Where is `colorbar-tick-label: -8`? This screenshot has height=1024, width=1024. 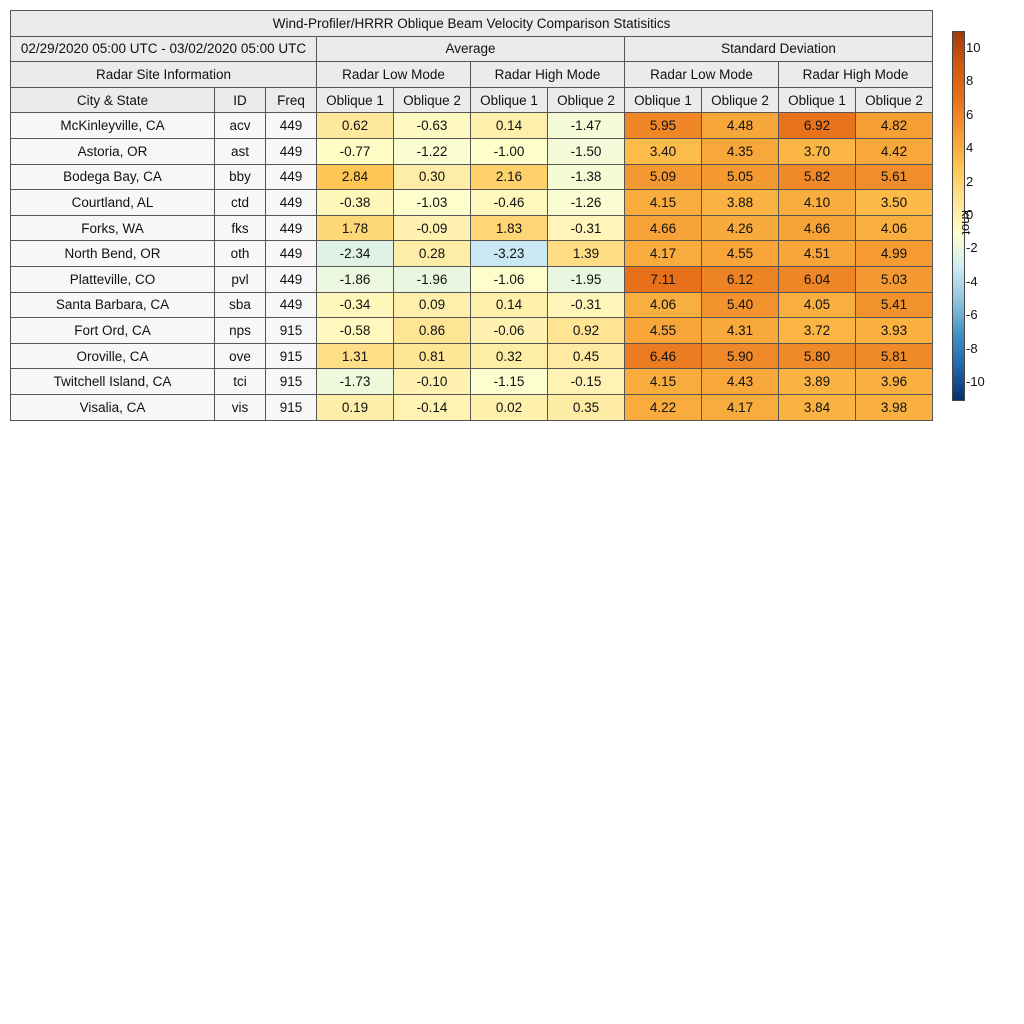 colorbar-tick-label: -8 is located at coordinates (972, 348).